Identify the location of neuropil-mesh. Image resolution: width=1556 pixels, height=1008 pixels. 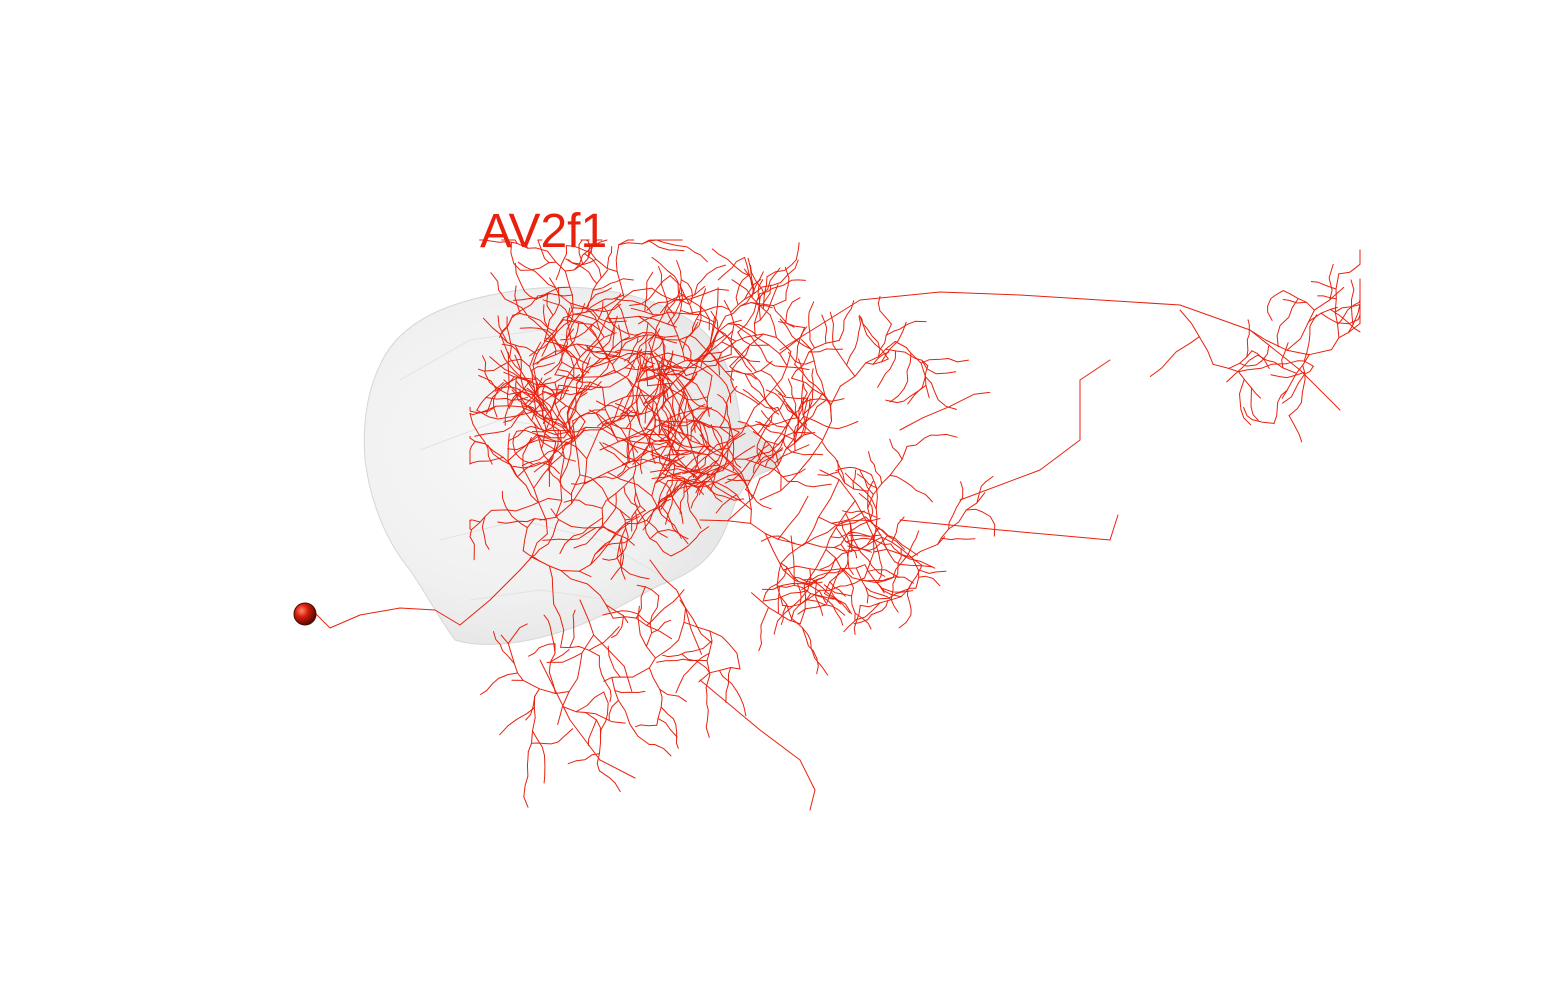
(572, 465).